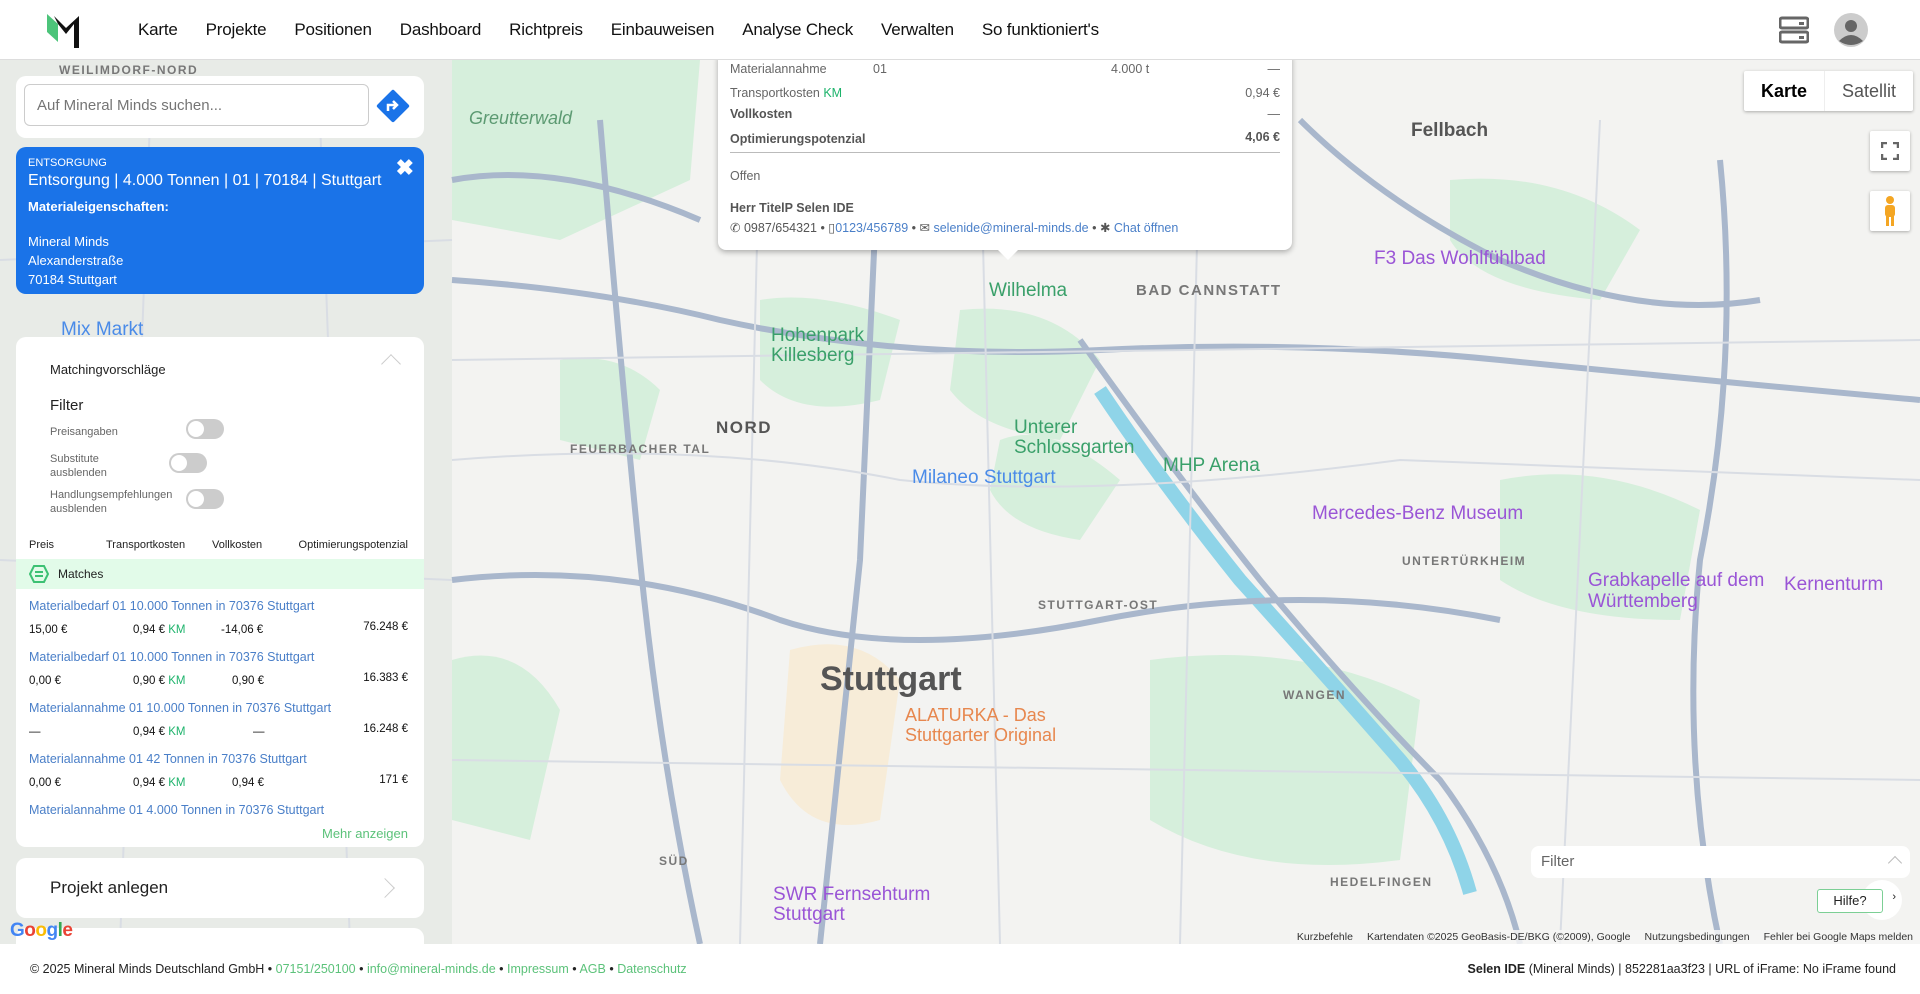 This screenshot has height=994, width=1920. What do you see at coordinates (393, 106) in the screenshot?
I see `directions-icon` at bounding box center [393, 106].